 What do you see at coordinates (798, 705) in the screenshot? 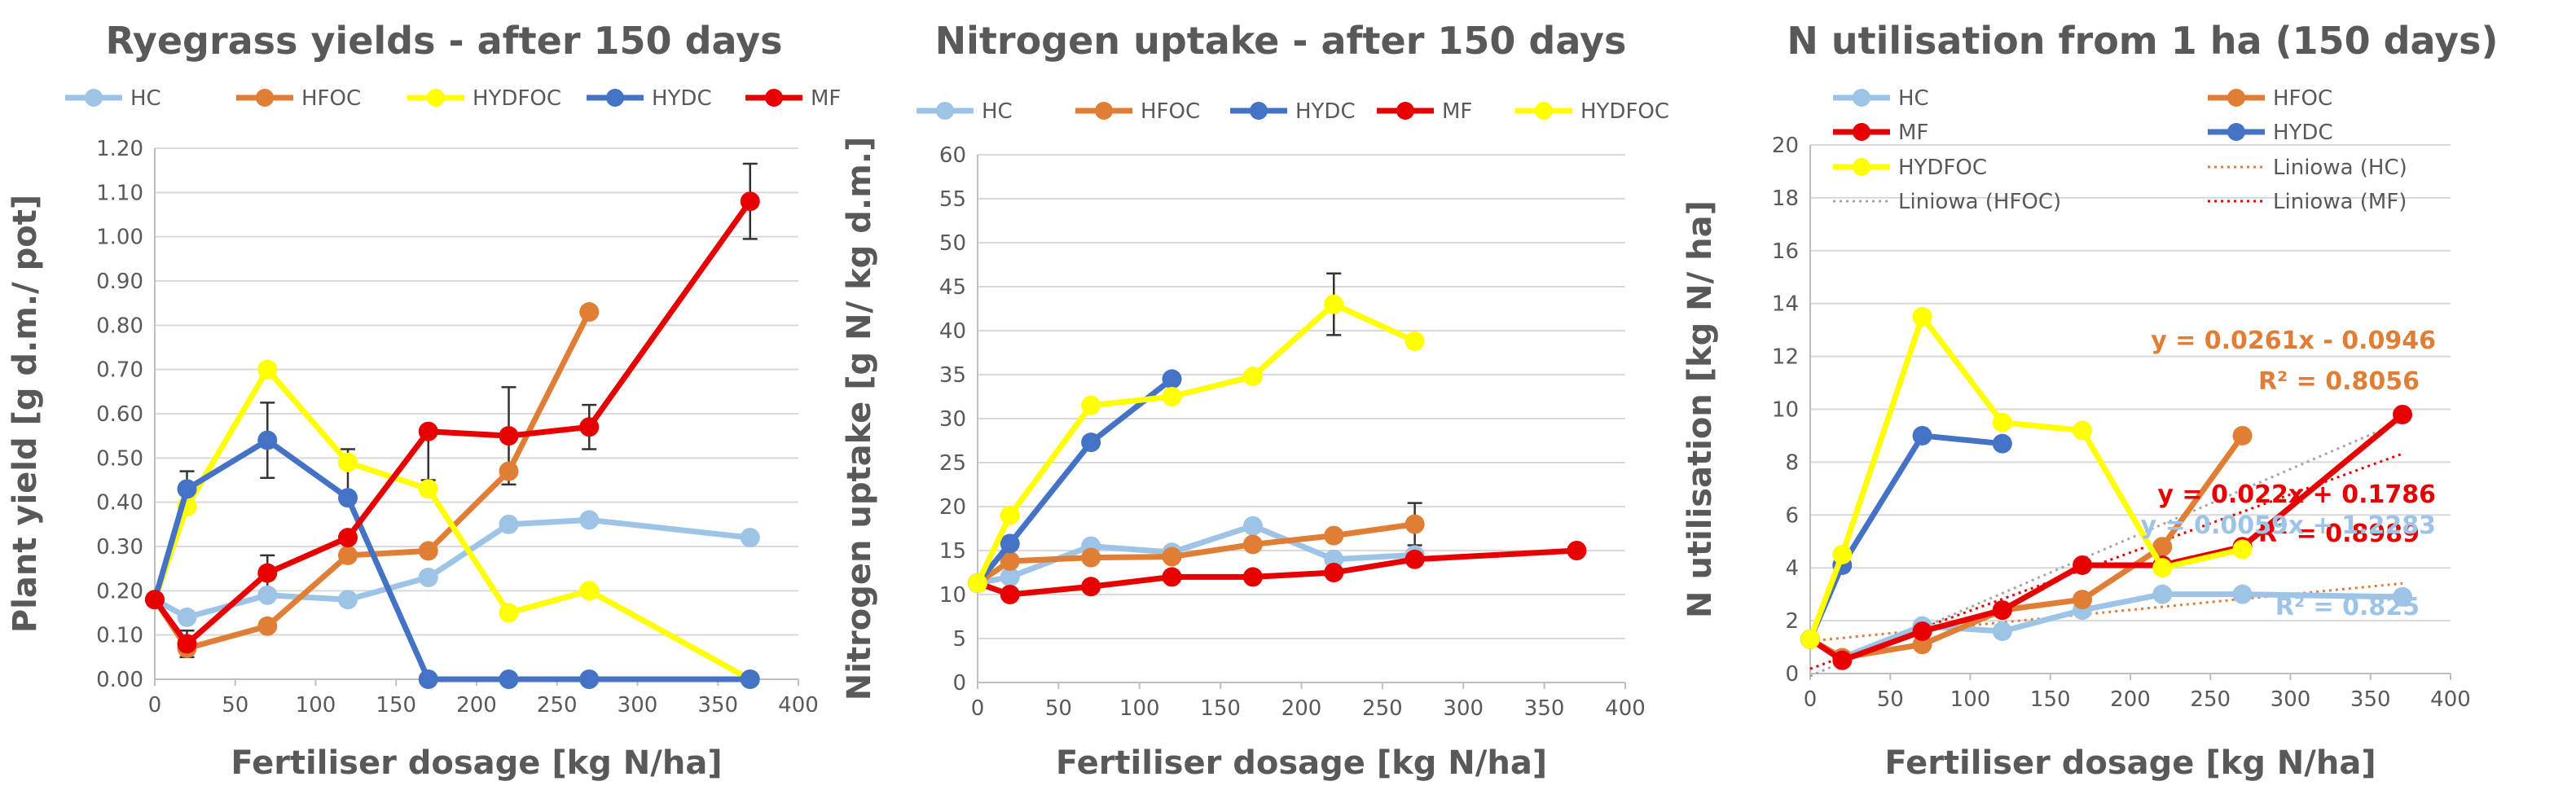
I see `x-tick-label: 400` at bounding box center [798, 705].